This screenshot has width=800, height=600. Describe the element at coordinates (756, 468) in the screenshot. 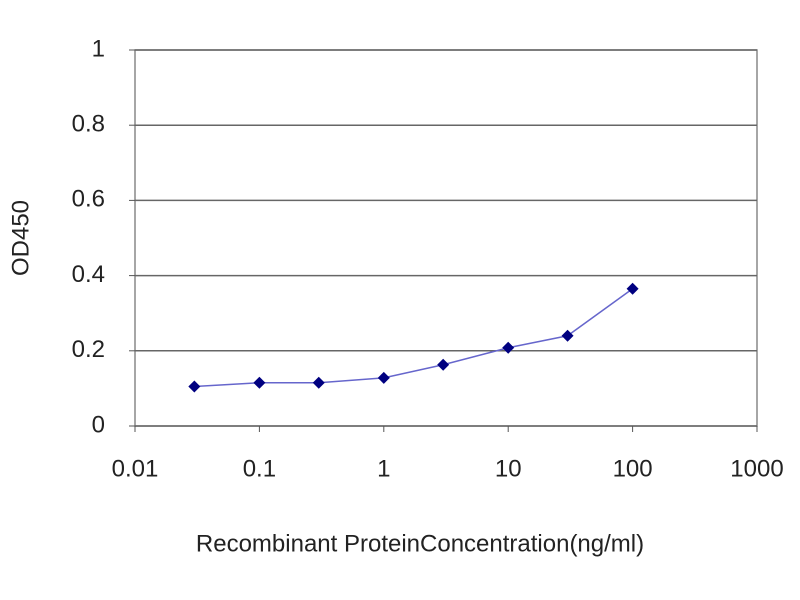

I see `x-tick-label: 1000` at that location.